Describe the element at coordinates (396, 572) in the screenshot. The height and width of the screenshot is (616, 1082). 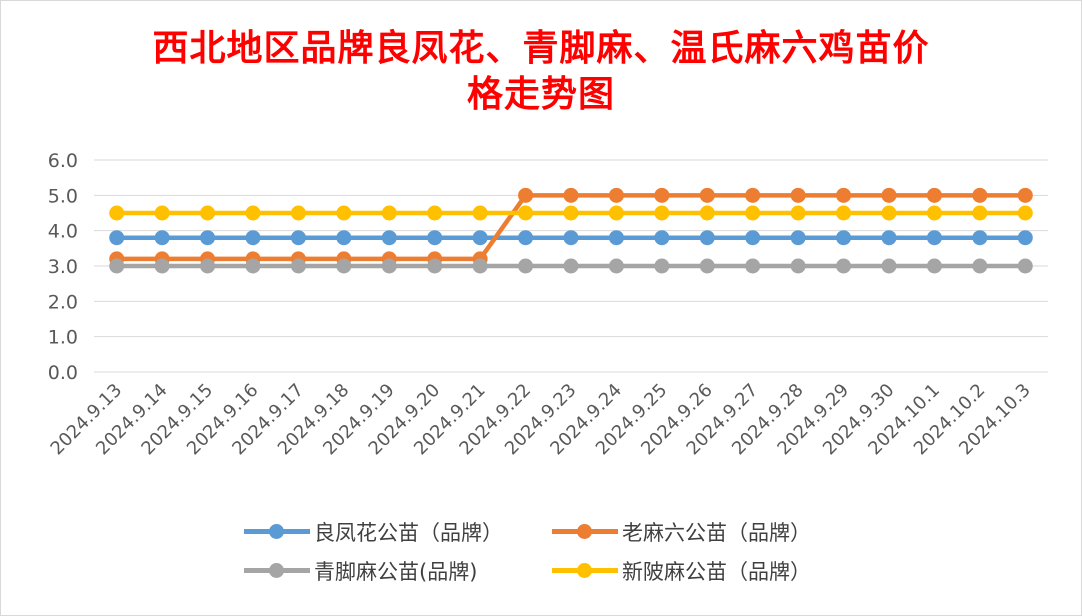
I see `legend-label-qjm: 青脚麻公苗(品牌)` at that location.